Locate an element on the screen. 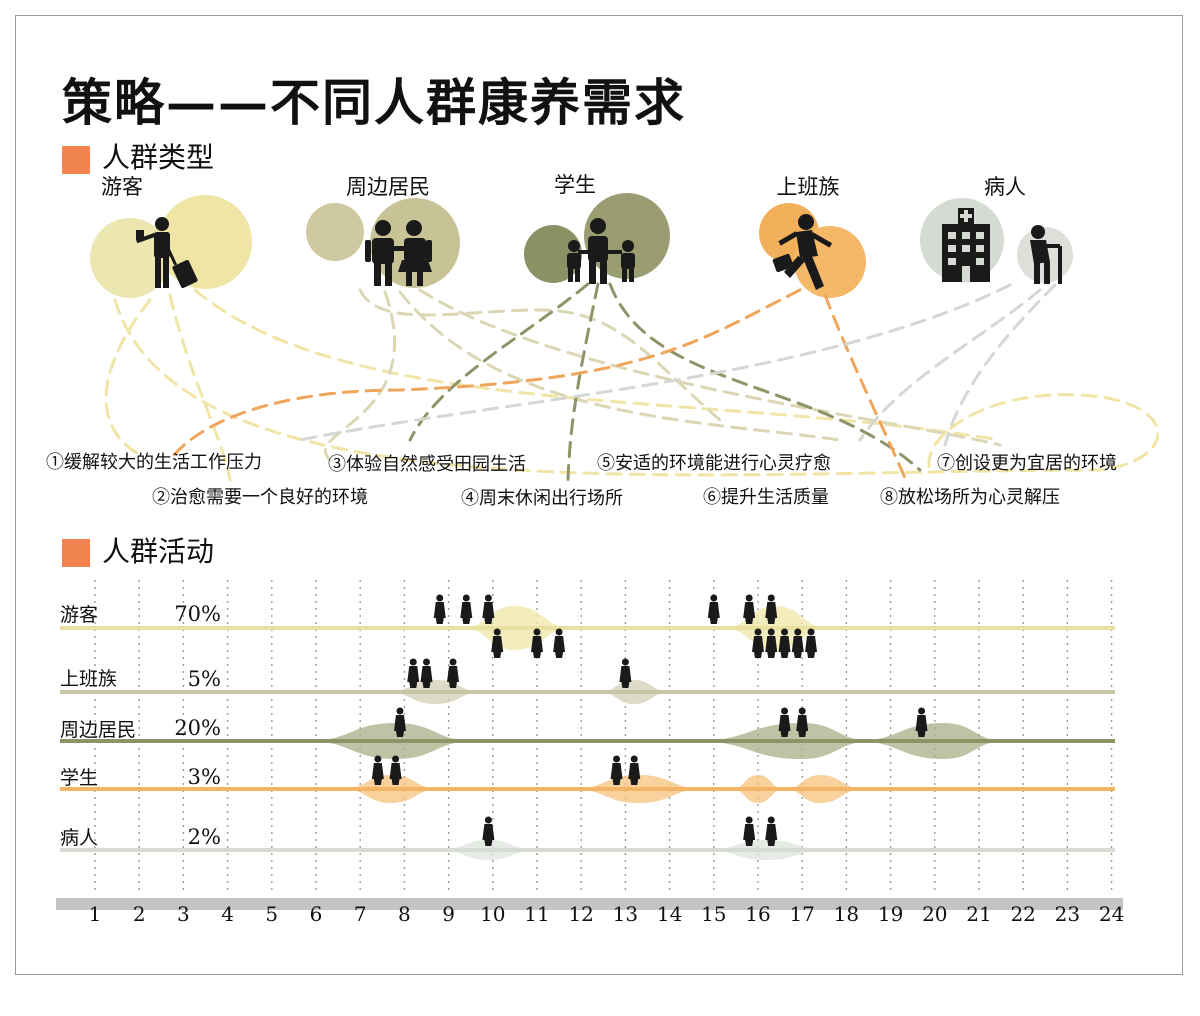 The width and height of the screenshot is (1200, 1016). hour-label-16: 16 is located at coordinates (758, 914).